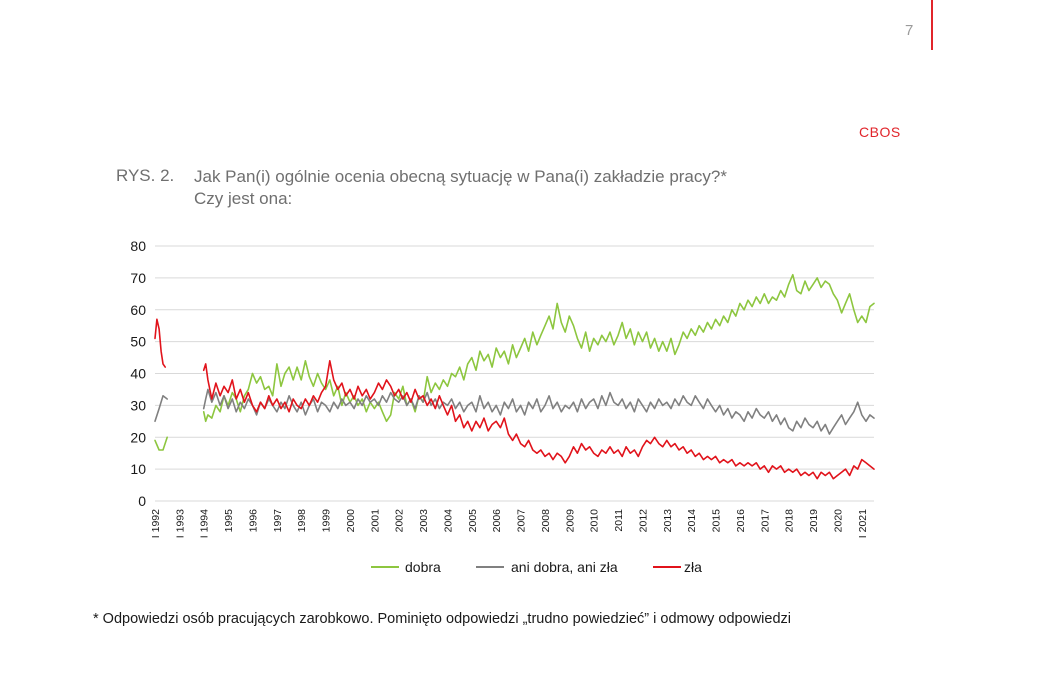 The height and width of the screenshot is (673, 1039). What do you see at coordinates (138, 246) in the screenshot?
I see `y-tick-label: 80` at bounding box center [138, 246].